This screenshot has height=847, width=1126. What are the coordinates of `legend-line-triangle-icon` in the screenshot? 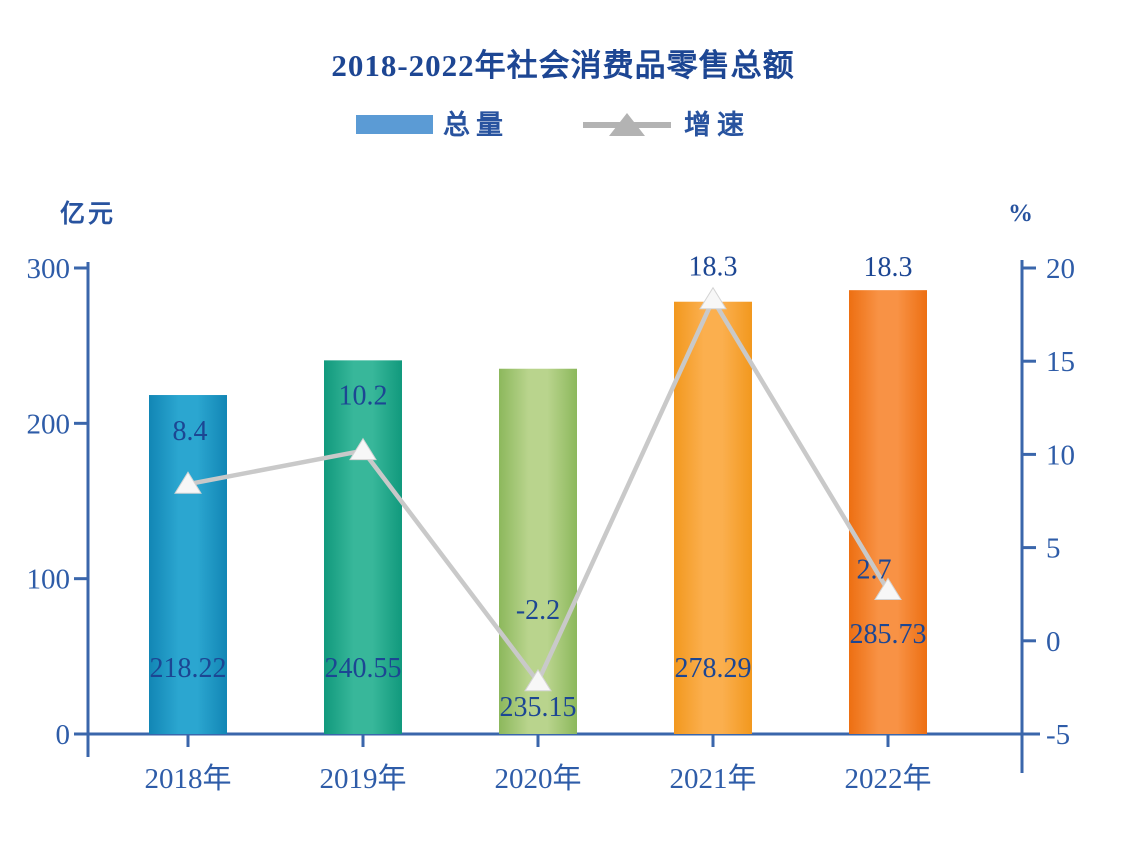 It's located at (627, 124).